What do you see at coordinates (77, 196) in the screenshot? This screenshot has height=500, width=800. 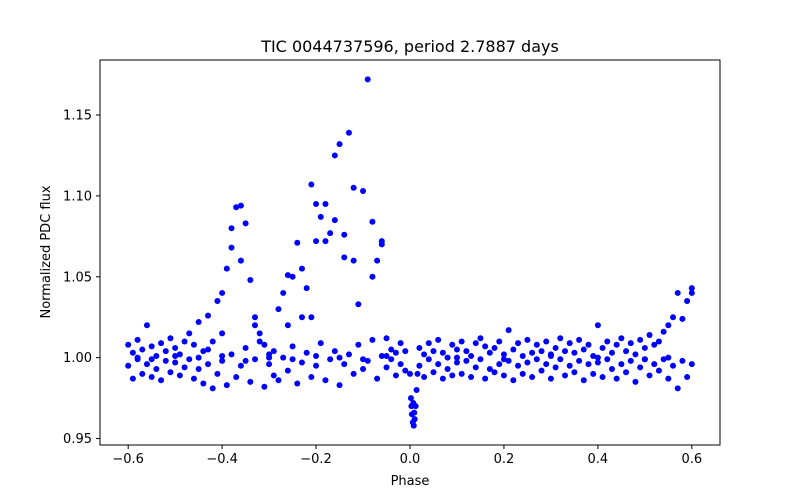 I see `y-tick-label: 1.10` at bounding box center [77, 196].